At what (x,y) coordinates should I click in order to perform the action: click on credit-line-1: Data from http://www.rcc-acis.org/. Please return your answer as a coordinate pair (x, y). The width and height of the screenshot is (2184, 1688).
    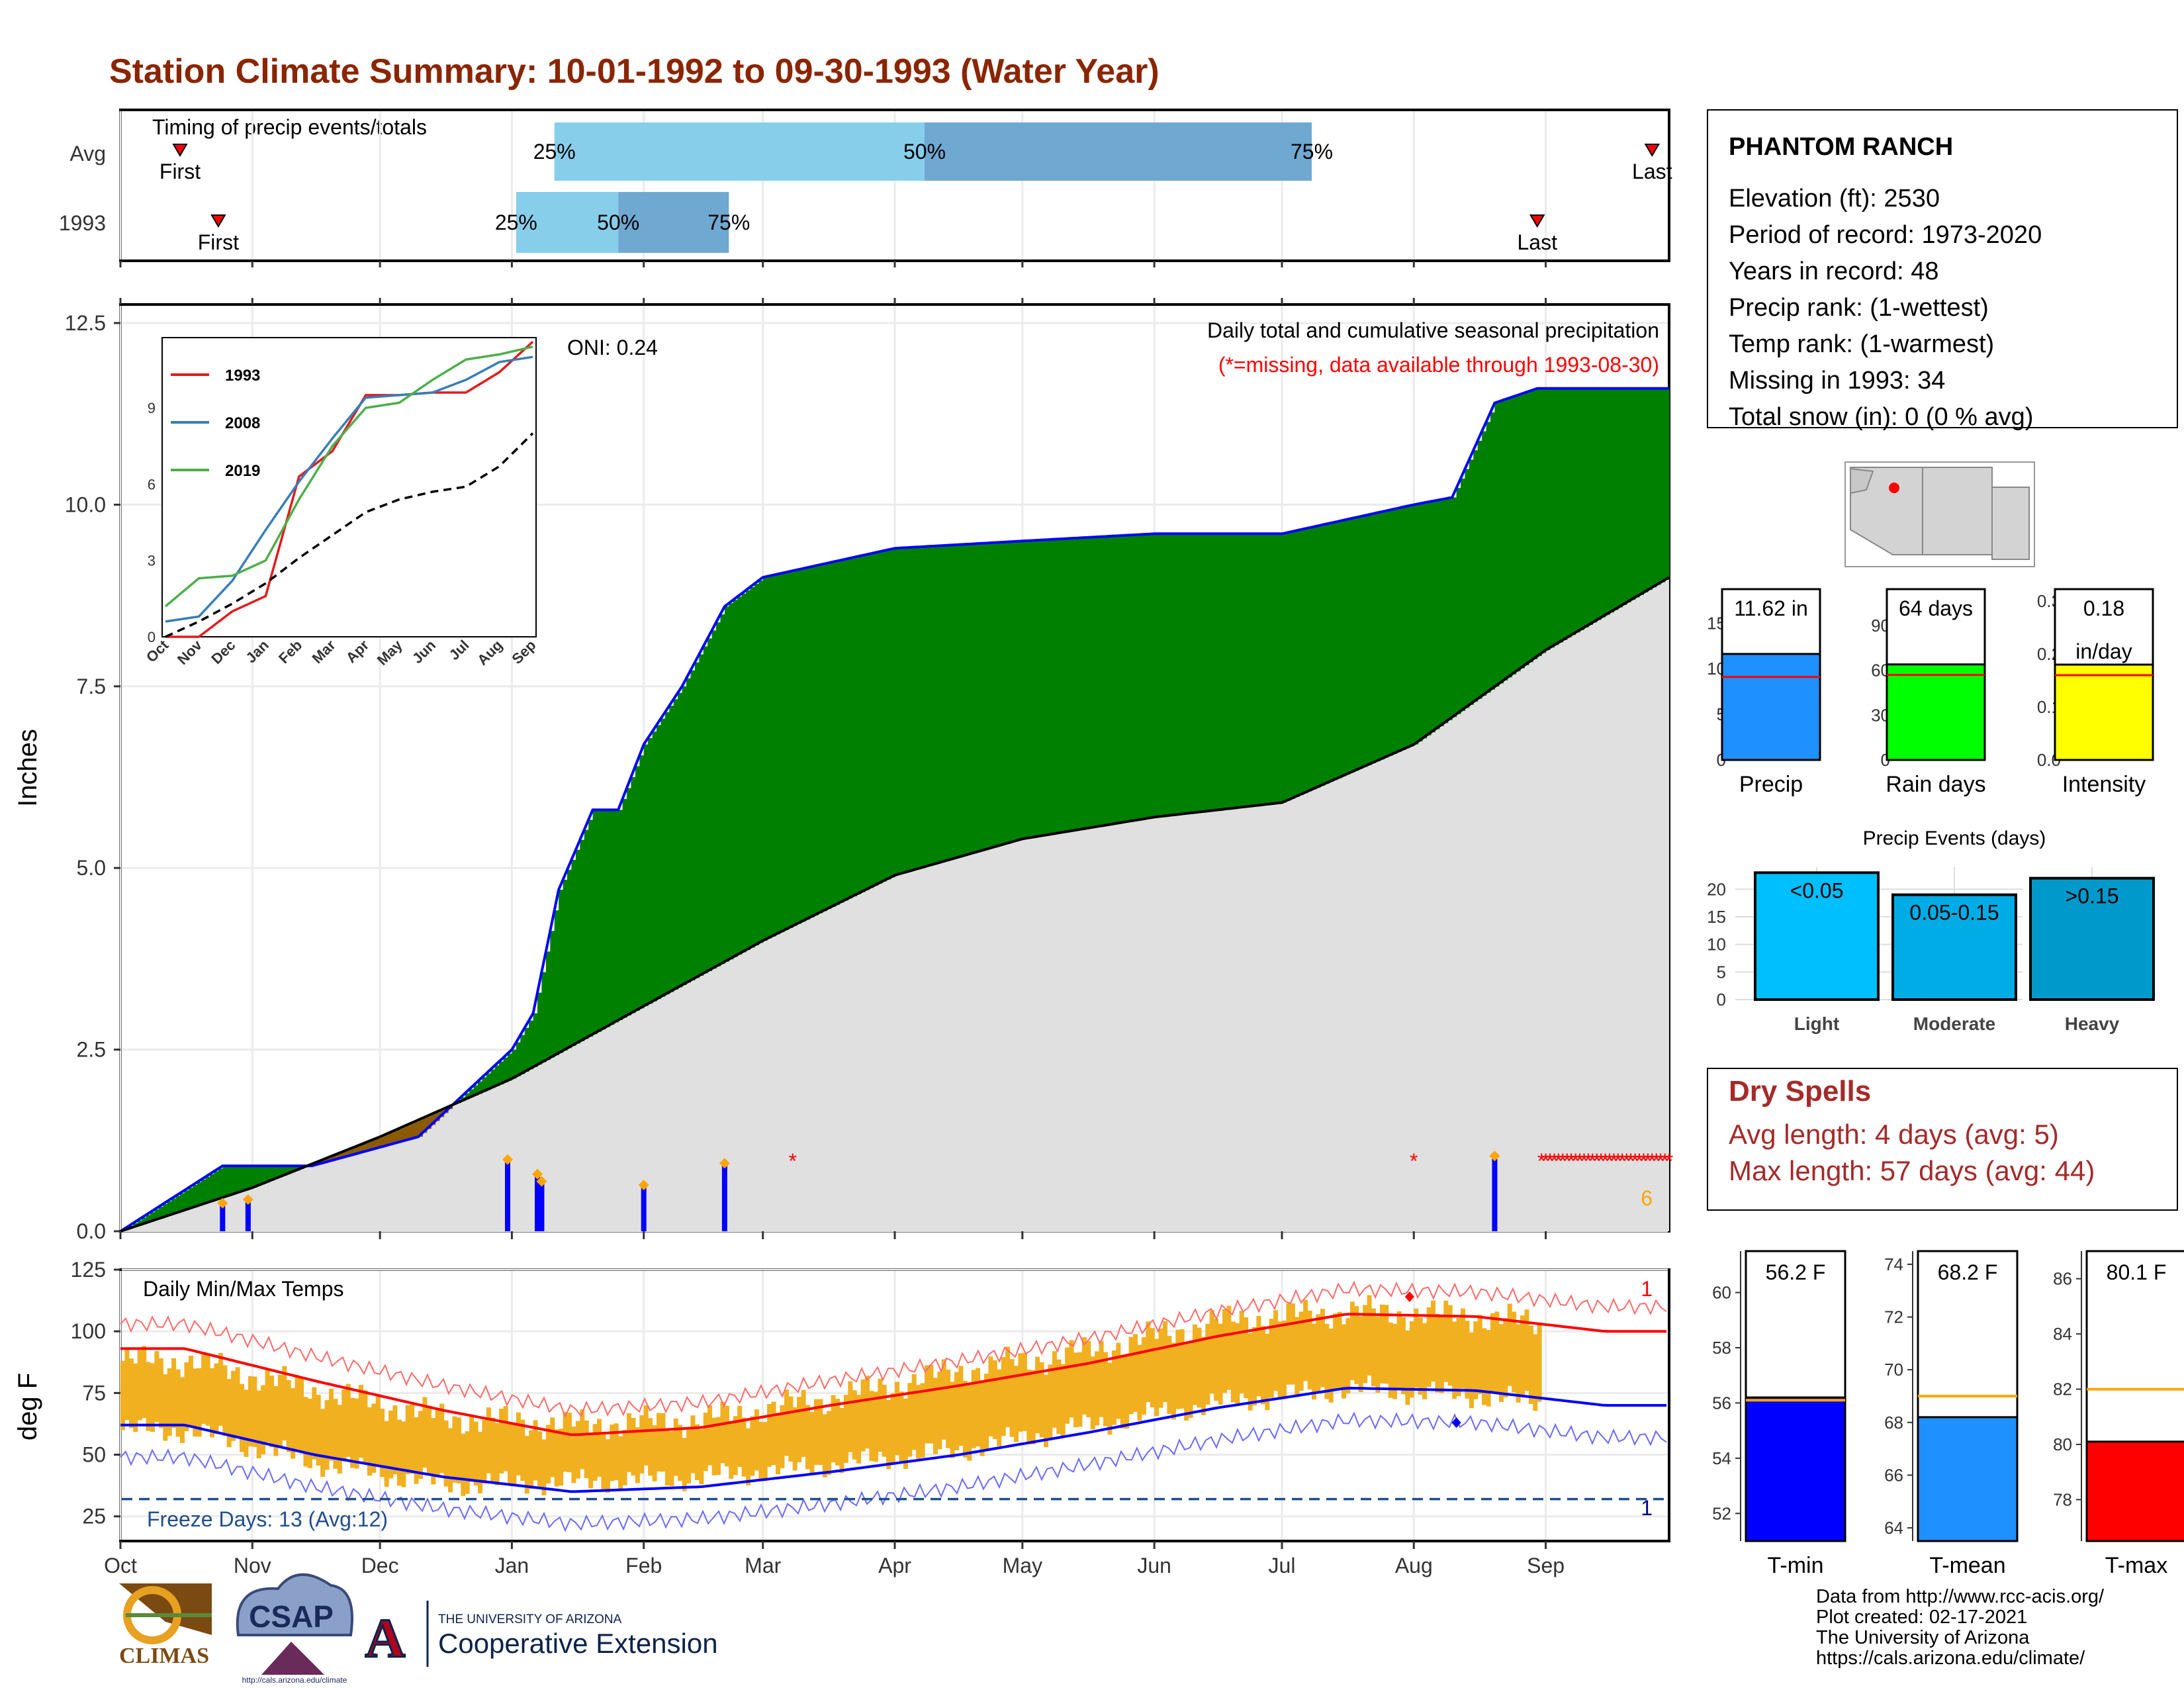
    Looking at the image, I should click on (1960, 1596).